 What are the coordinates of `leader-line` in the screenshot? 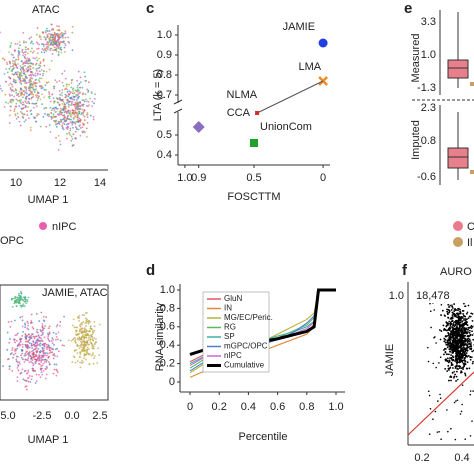 It's located at (290, 97).